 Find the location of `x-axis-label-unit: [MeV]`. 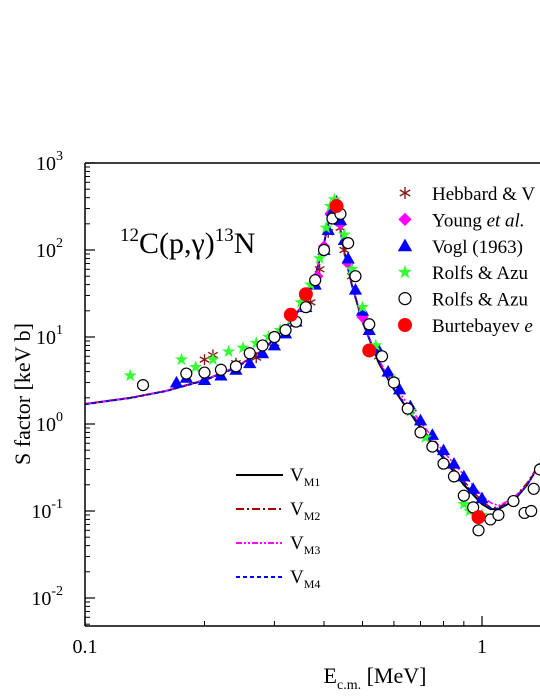

x-axis-label-unit: [MeV] is located at coordinates (393, 675).